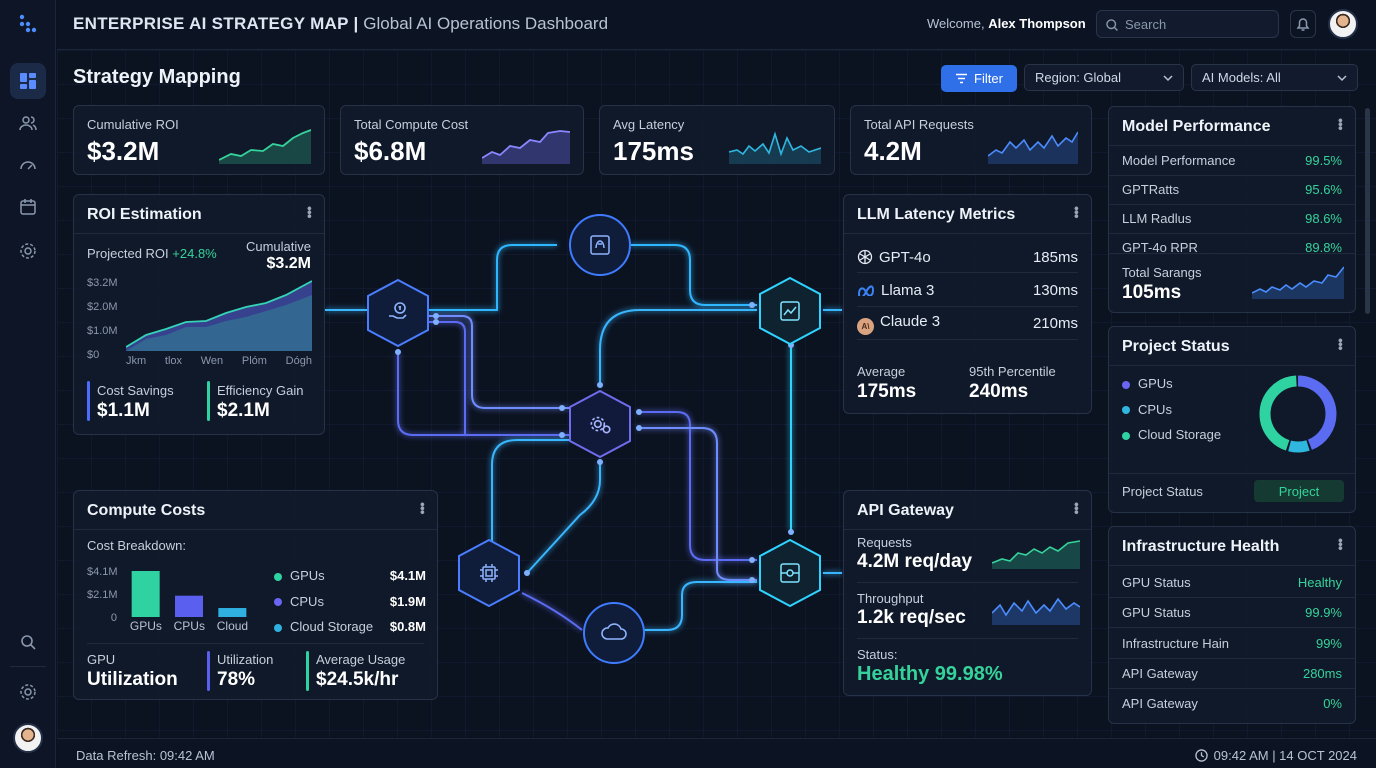  Describe the element at coordinates (123, 151) in the screenshot. I see `kpi-value: $3.2M` at that location.